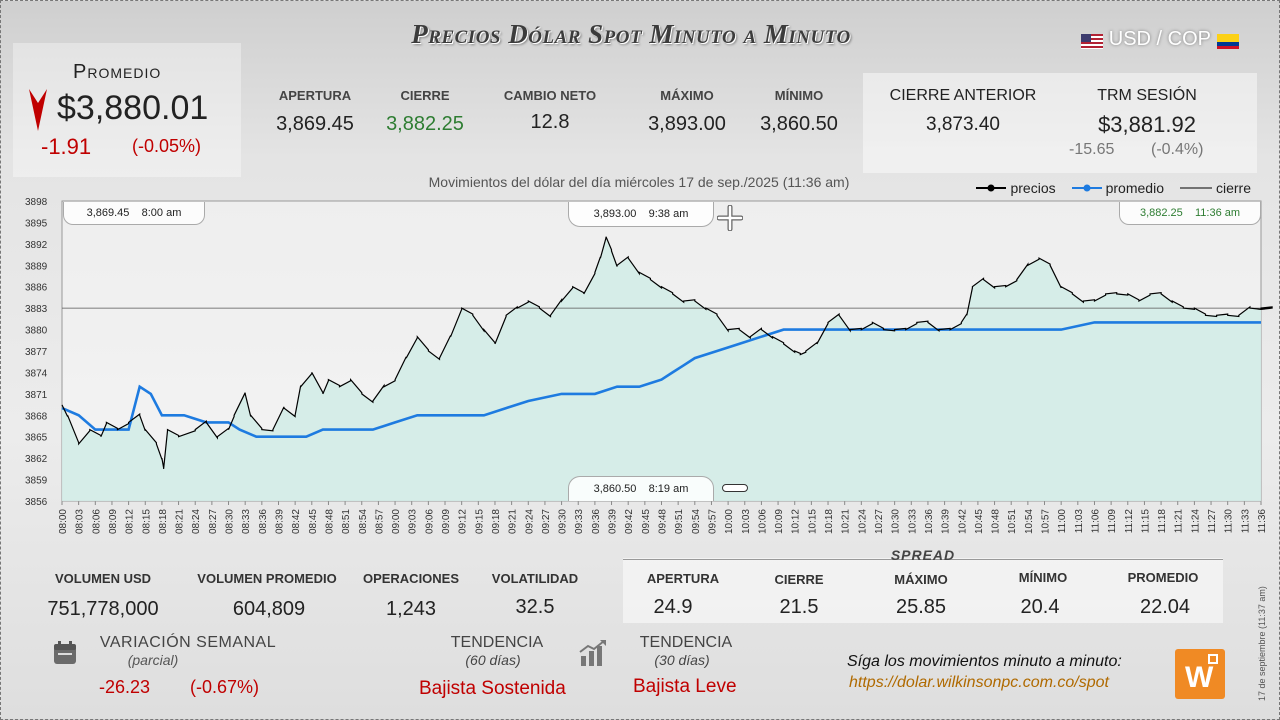  What do you see at coordinates (130, 521) in the screenshot?
I see `x-tick-label: 08:12` at bounding box center [130, 521].